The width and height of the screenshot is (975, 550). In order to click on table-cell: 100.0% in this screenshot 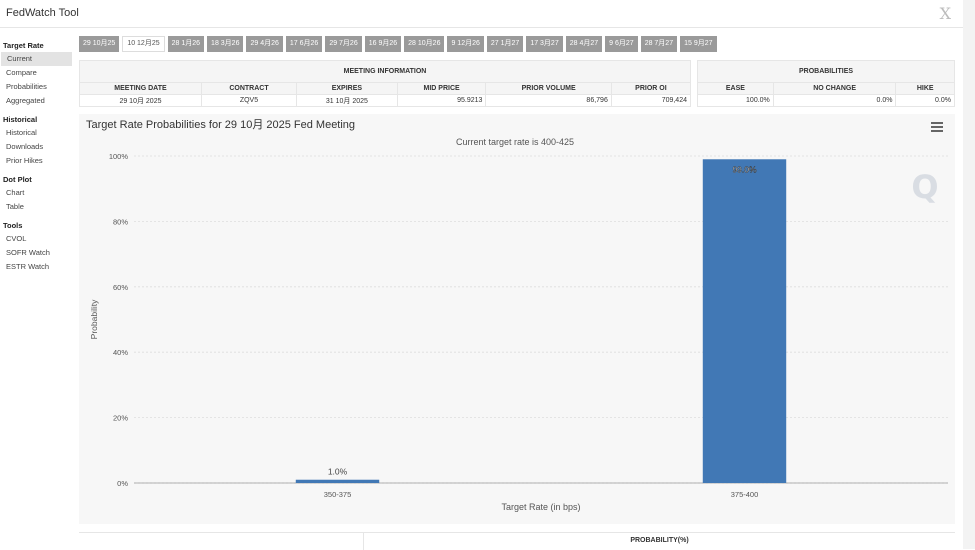, I will do `click(735, 100)`.